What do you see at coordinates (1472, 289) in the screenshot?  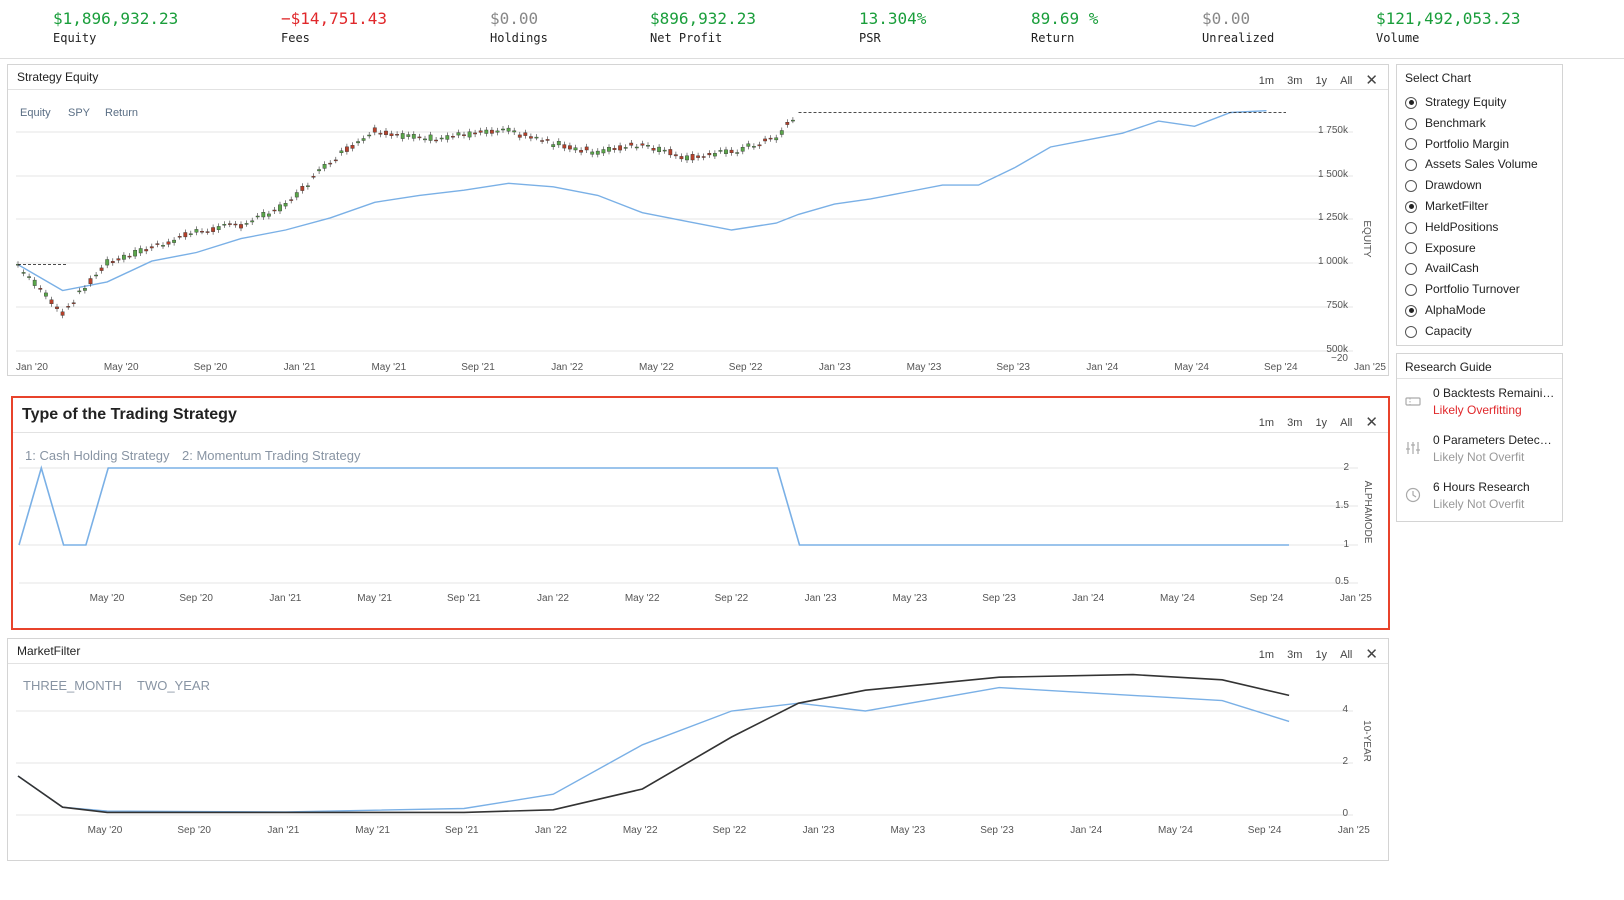 I see `chart-option-label: Portfolio Turnover` at bounding box center [1472, 289].